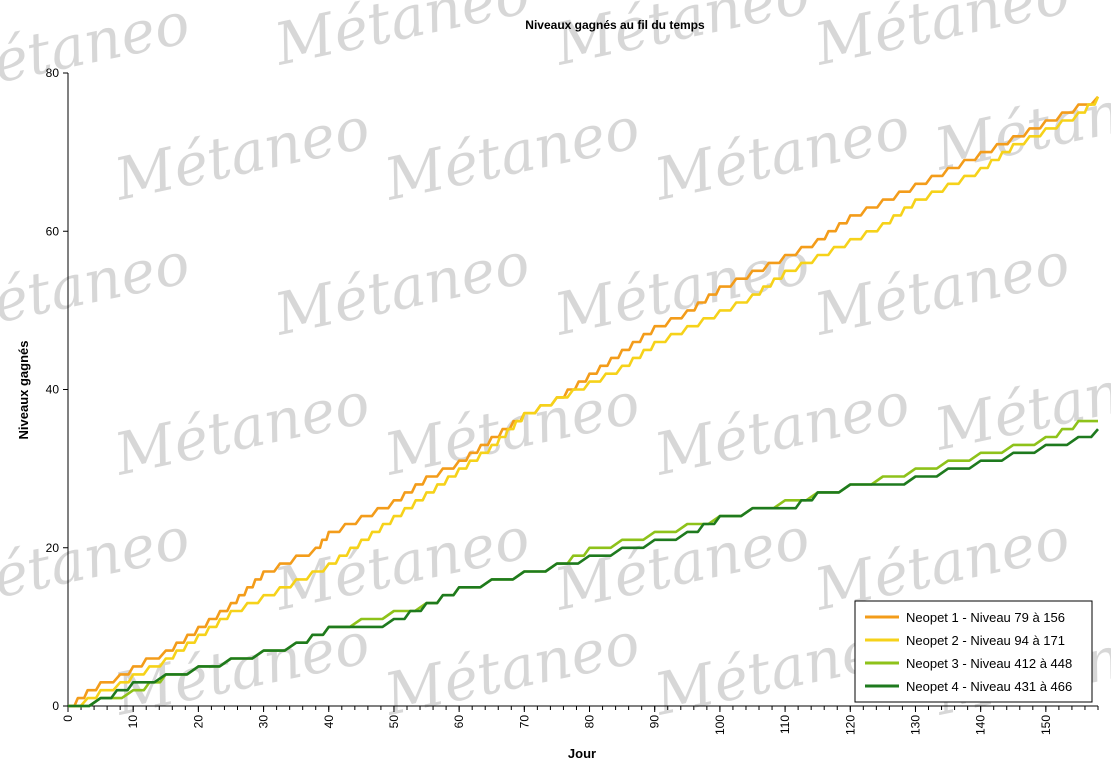  Describe the element at coordinates (198, 722) in the screenshot. I see `x-tick-label: 20` at that location.